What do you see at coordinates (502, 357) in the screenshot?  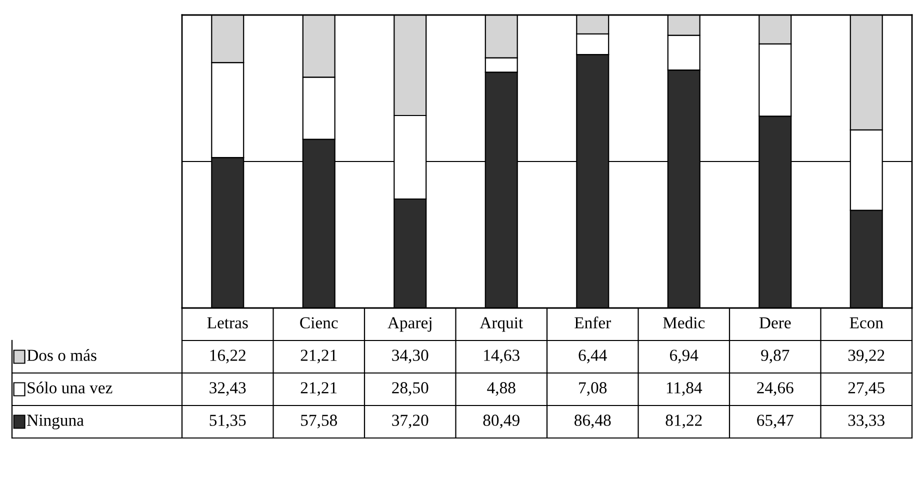 I see `data-label: 14,63` at bounding box center [502, 357].